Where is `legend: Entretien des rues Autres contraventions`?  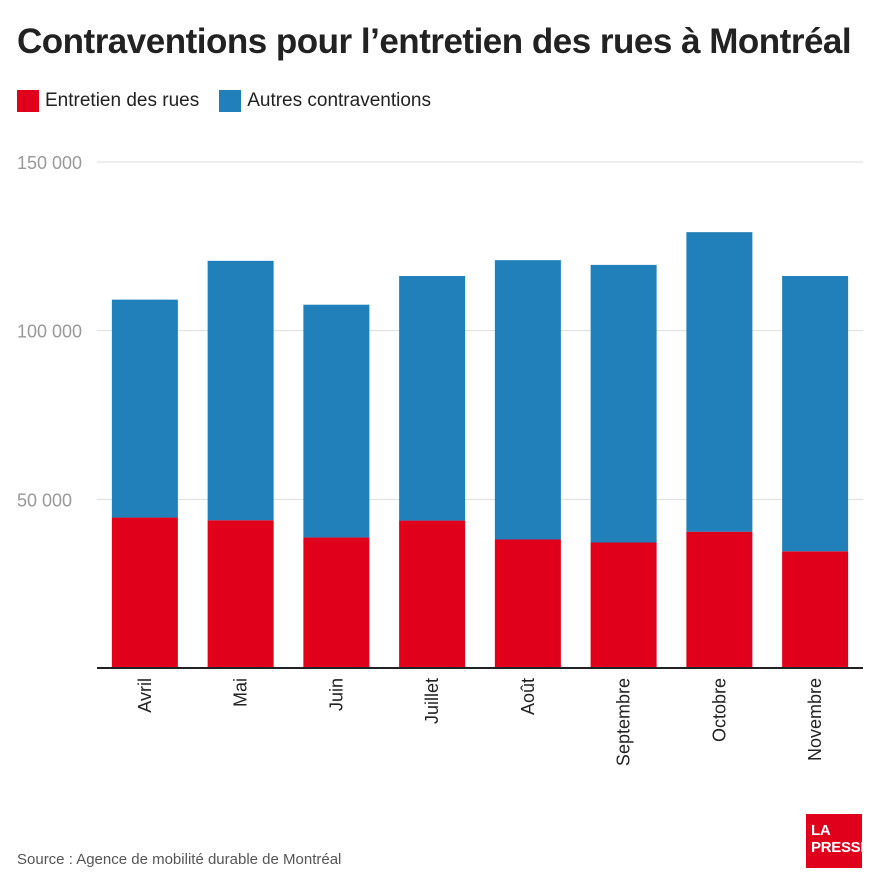
legend: Entretien des rues Autres contraventions is located at coordinates (234, 101).